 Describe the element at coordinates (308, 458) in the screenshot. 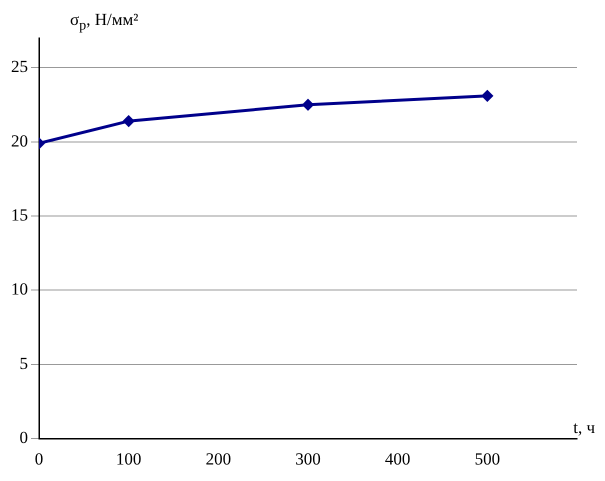

I see `x-tick-label: 300` at that location.